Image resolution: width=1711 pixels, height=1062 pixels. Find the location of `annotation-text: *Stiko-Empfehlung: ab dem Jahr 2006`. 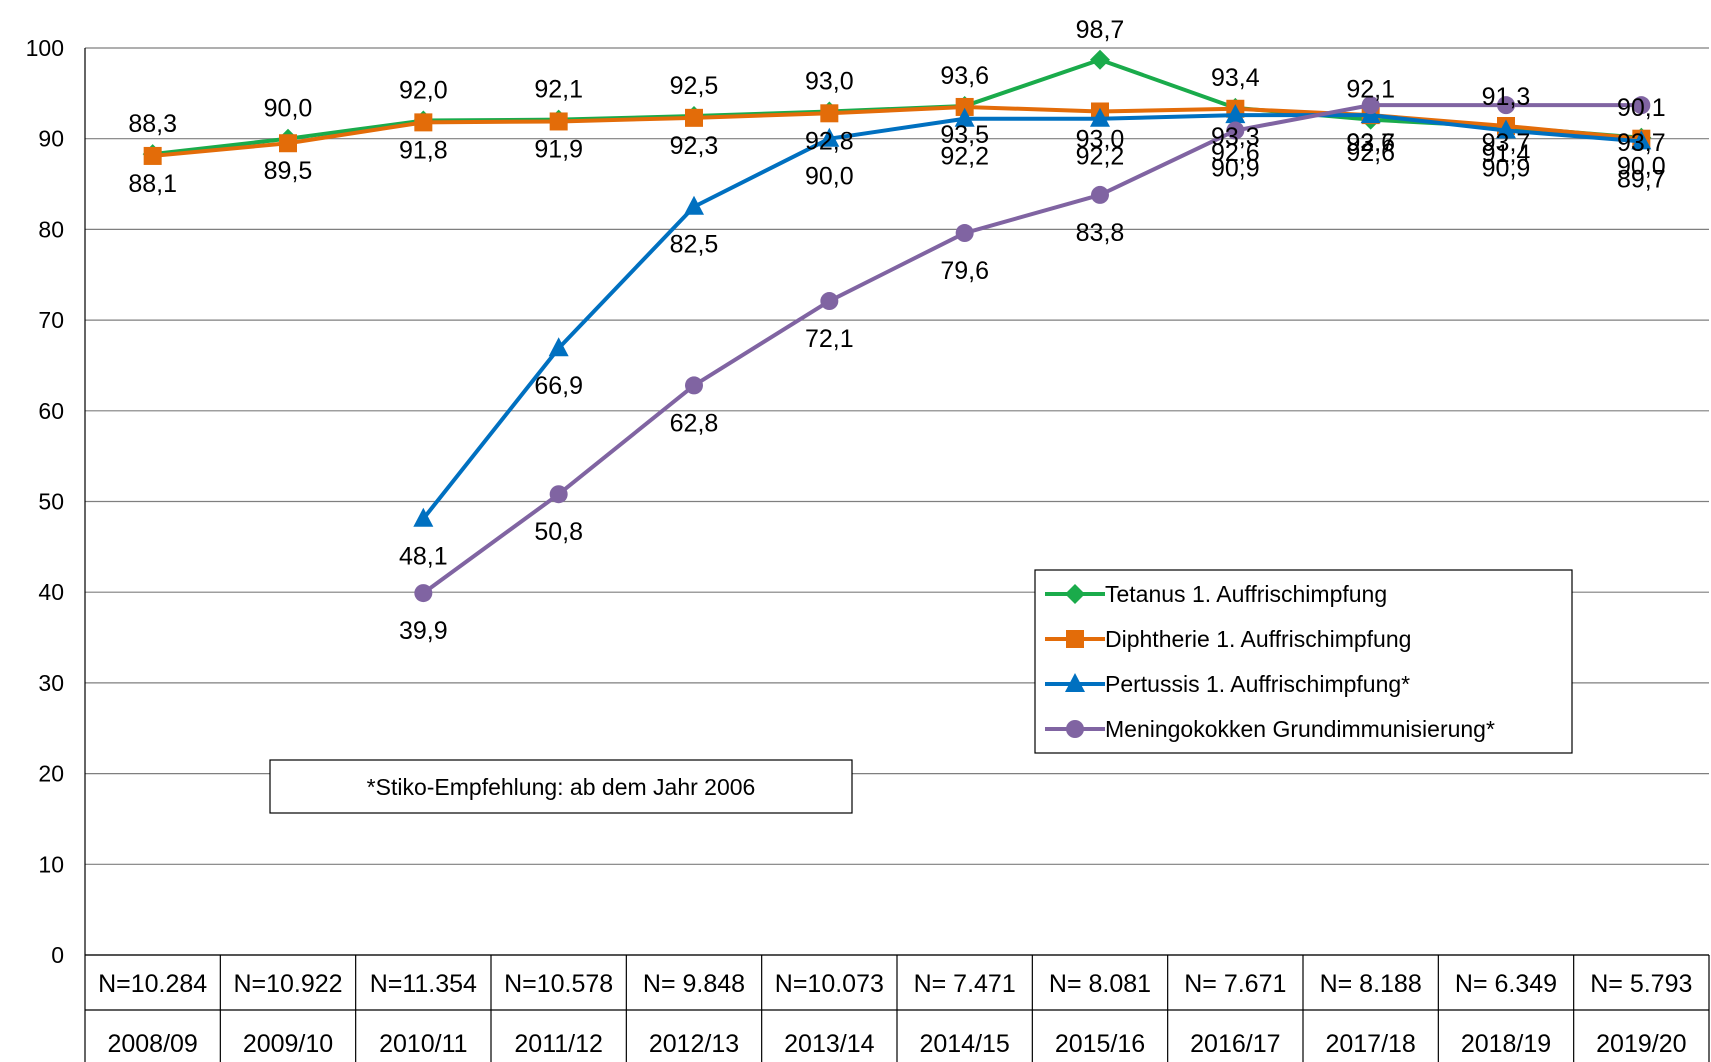

annotation-text: *Stiko-Empfehlung: ab dem Jahr 2006 is located at coordinates (561, 787).